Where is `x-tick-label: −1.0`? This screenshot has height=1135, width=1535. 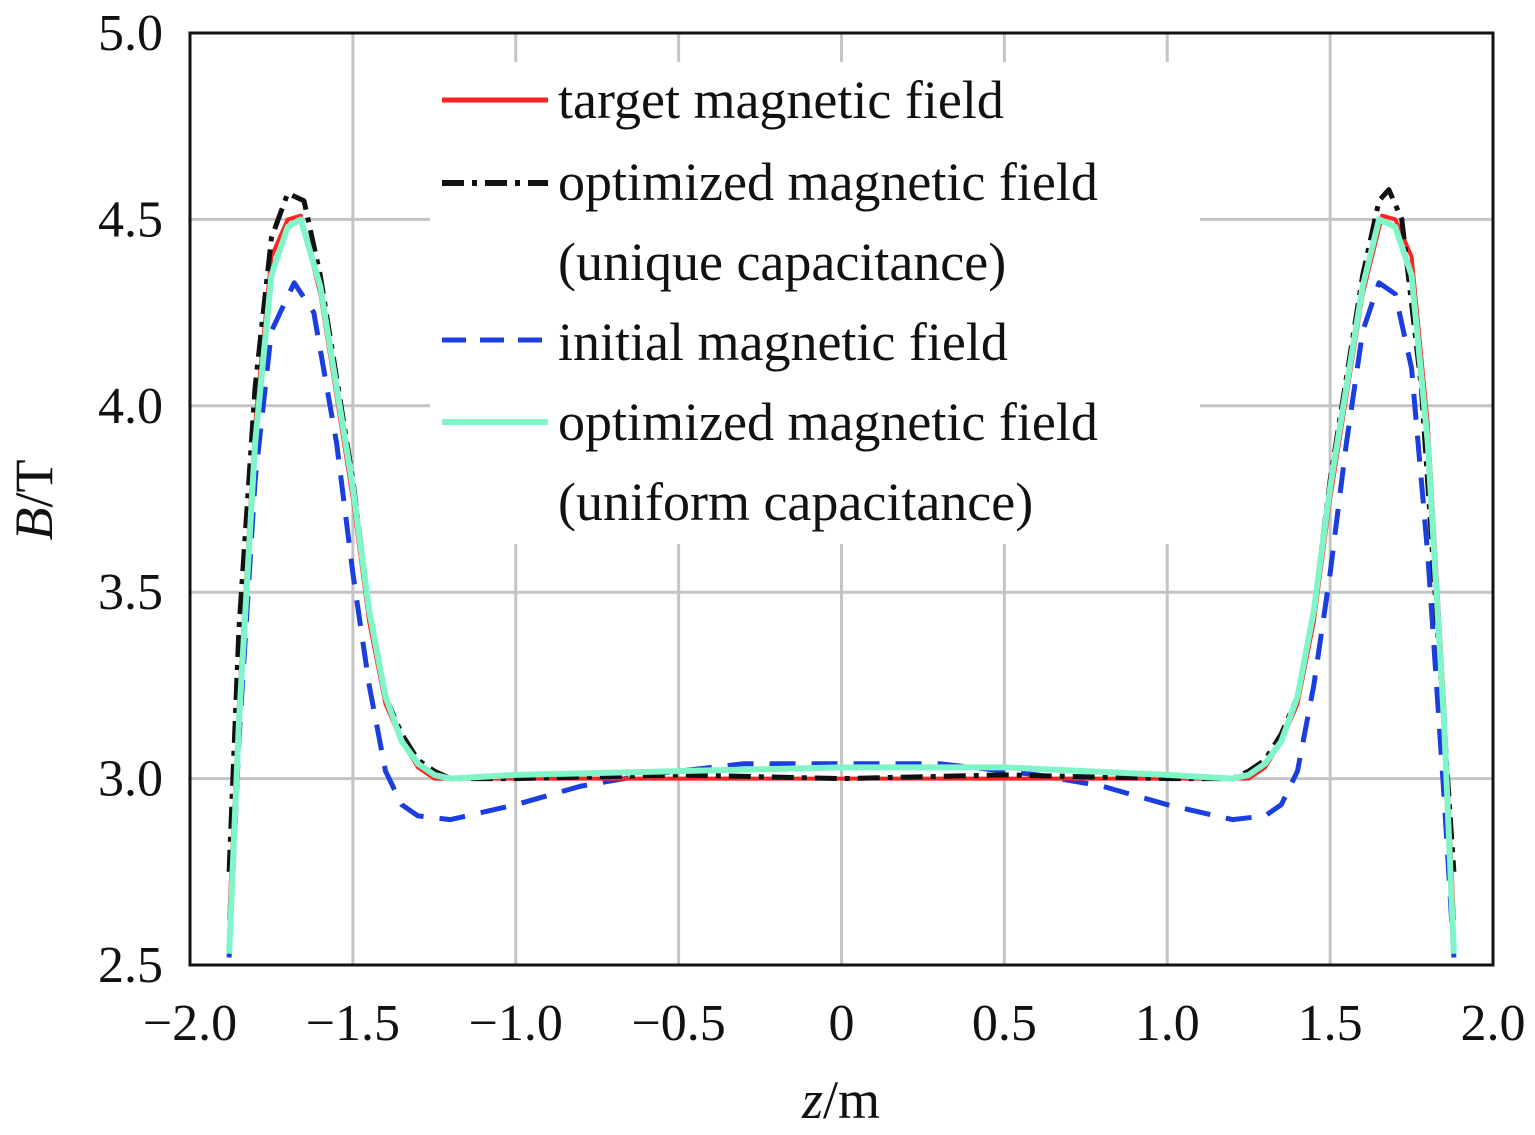
x-tick-label: −1.0 is located at coordinates (516, 1023).